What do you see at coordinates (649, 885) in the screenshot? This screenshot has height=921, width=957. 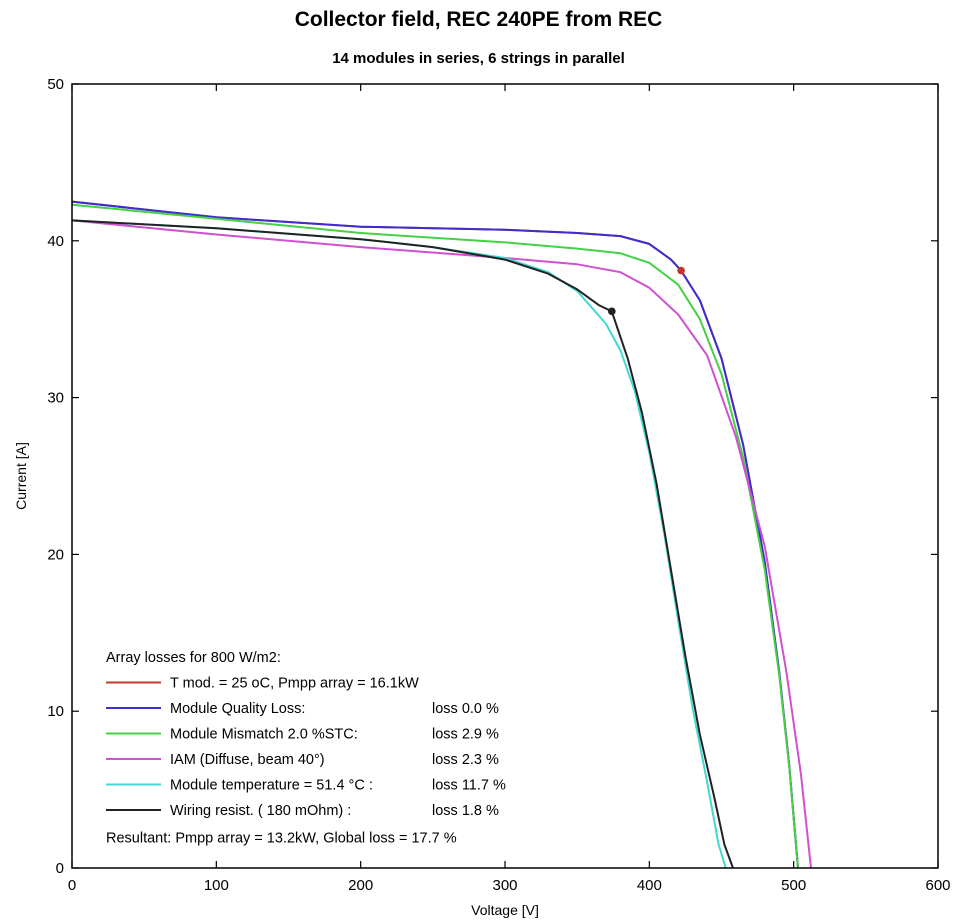 I see `x-tick-label: 400` at bounding box center [649, 885].